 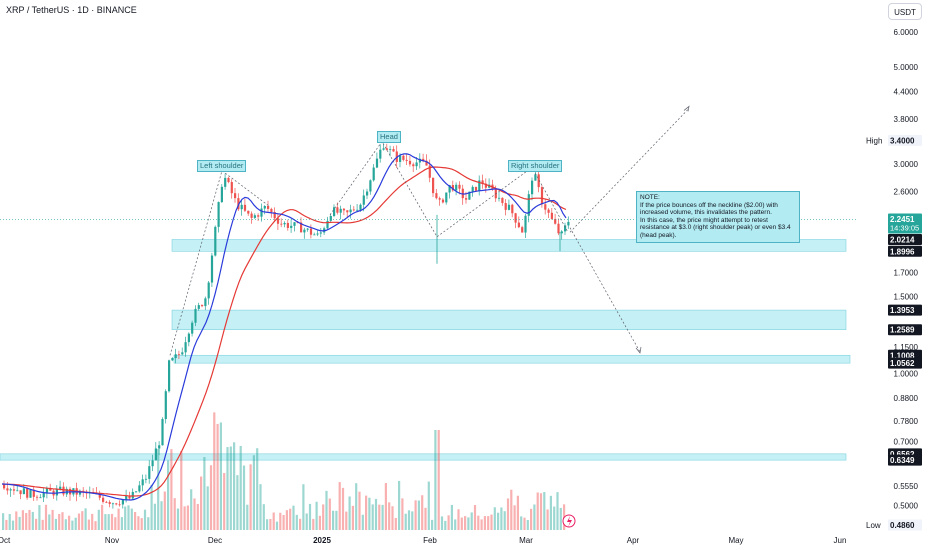 I want to click on price-label-value: 0.6349, so click(x=902, y=460).